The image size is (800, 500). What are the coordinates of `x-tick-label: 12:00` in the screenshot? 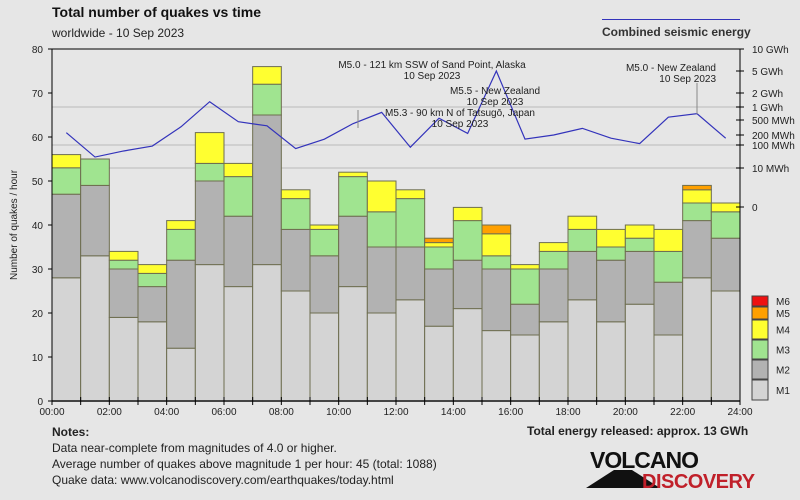 It's located at (395, 412).